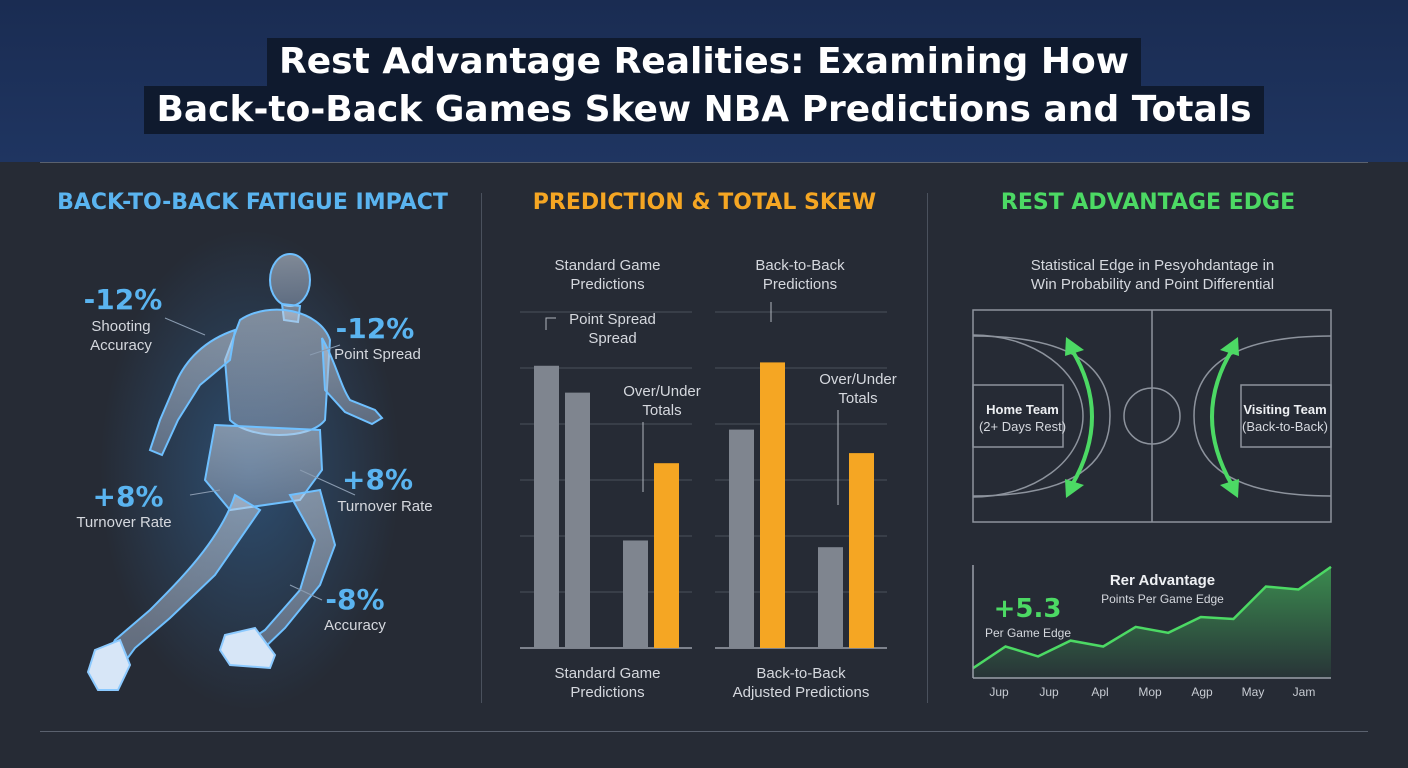 The height and width of the screenshot is (768, 1408). I want to click on stat-shooting-label: Shooting Accuracy, so click(121, 336).